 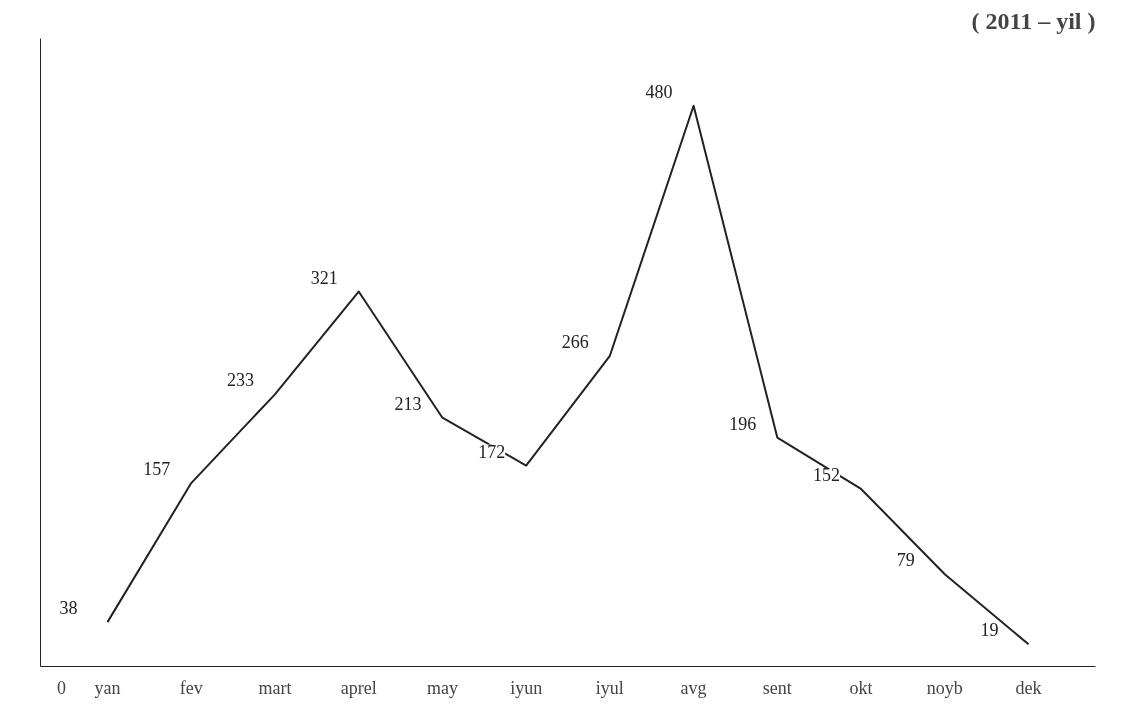 What do you see at coordinates (324, 277) in the screenshot?
I see `data-label: 321` at bounding box center [324, 277].